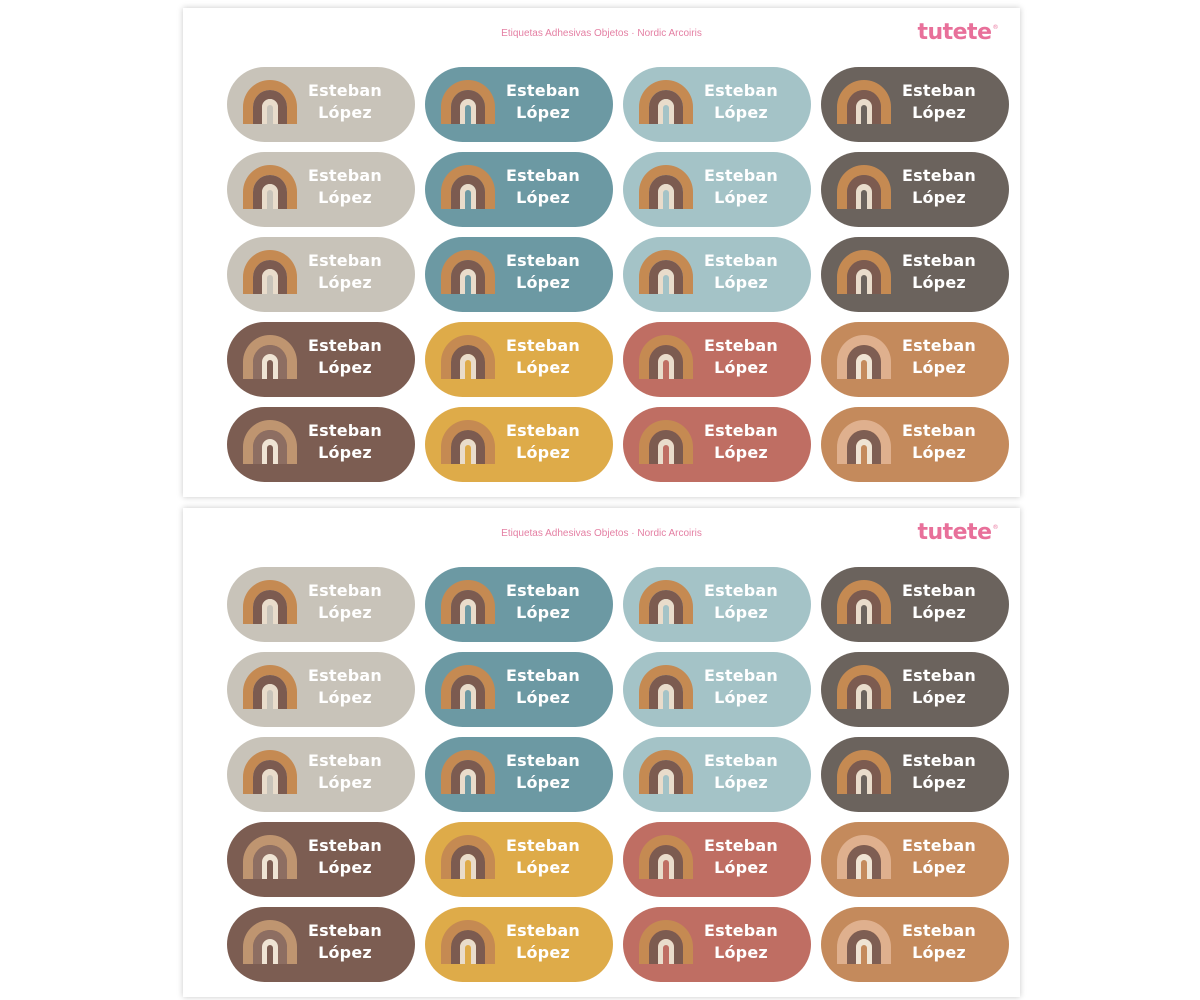 Image resolution: width=1200 pixels, height=1000 pixels. I want to click on brand-logo: tutete®, so click(957, 532).